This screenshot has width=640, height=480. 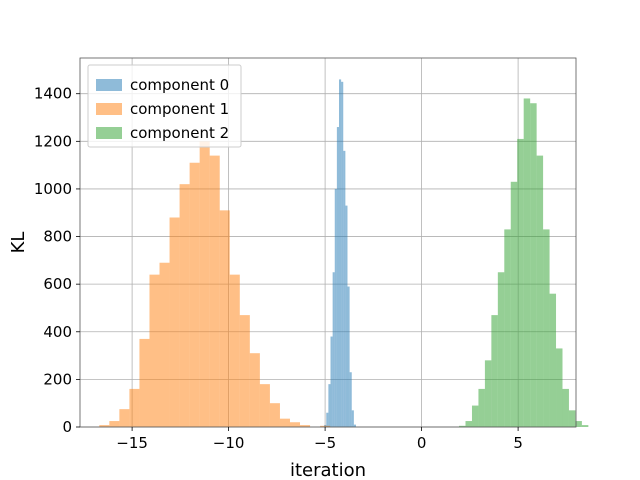 I want to click on x-tick-label: −10, so click(x=229, y=443).